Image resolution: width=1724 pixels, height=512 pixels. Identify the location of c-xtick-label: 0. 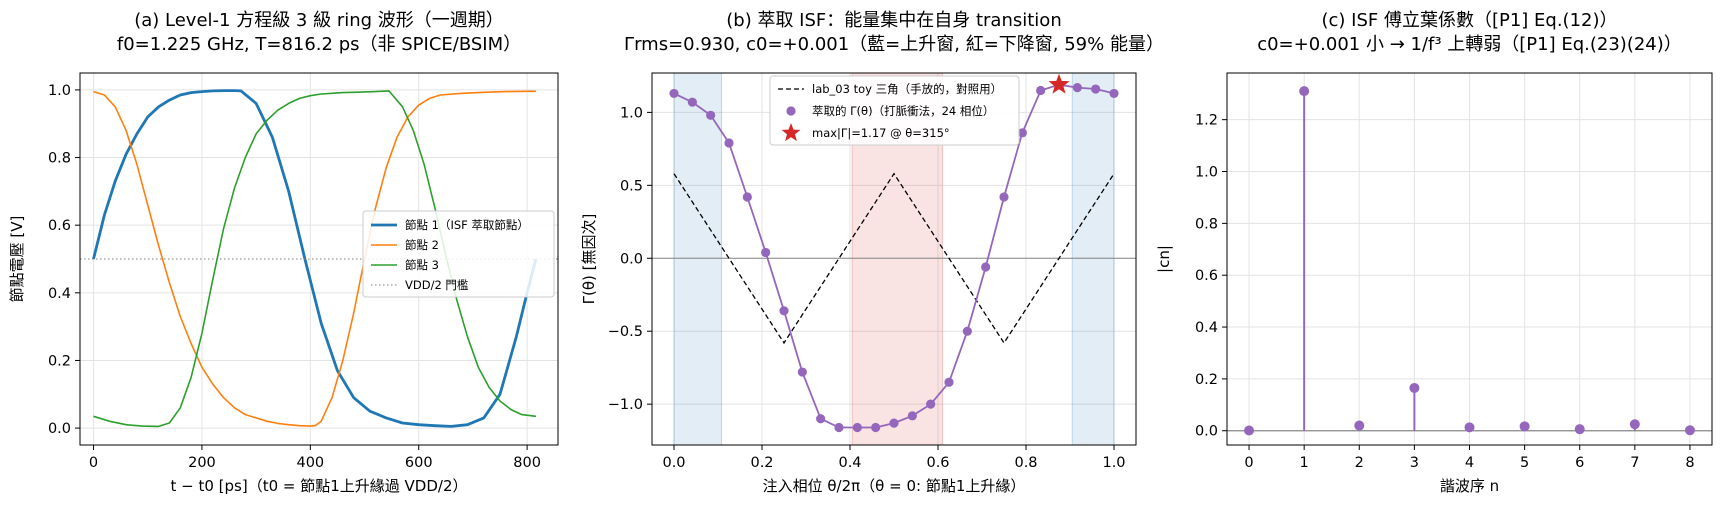
(1248, 463).